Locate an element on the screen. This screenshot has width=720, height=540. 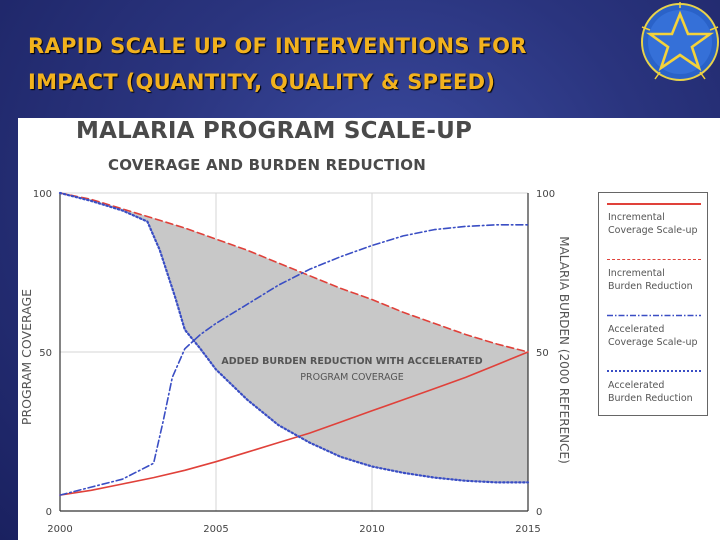
x-tick-label: 2005 is located at coordinates (215, 529).